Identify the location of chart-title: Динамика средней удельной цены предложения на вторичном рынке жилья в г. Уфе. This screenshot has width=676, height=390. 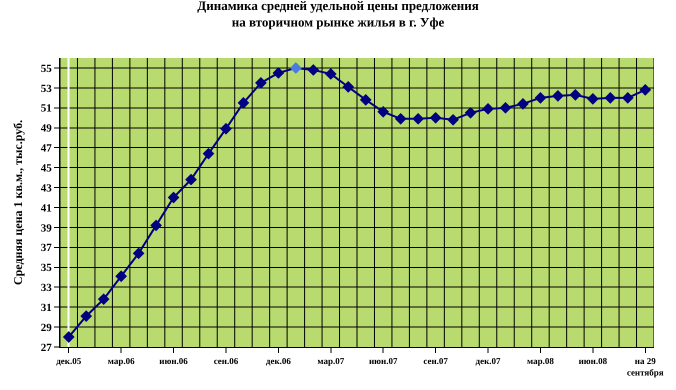
(338, 15).